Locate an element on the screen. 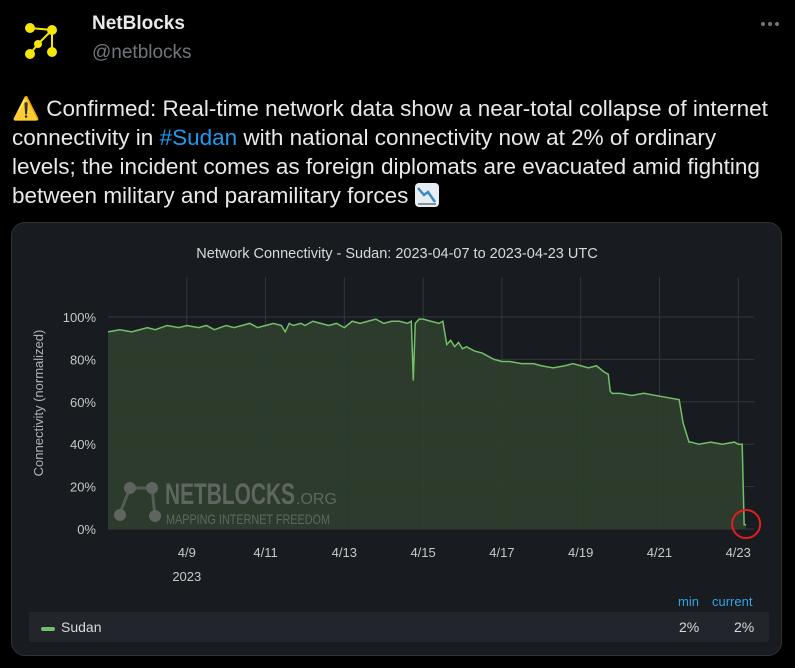 This screenshot has height=668, width=795. x-tick-label: 4/23 is located at coordinates (738, 552).